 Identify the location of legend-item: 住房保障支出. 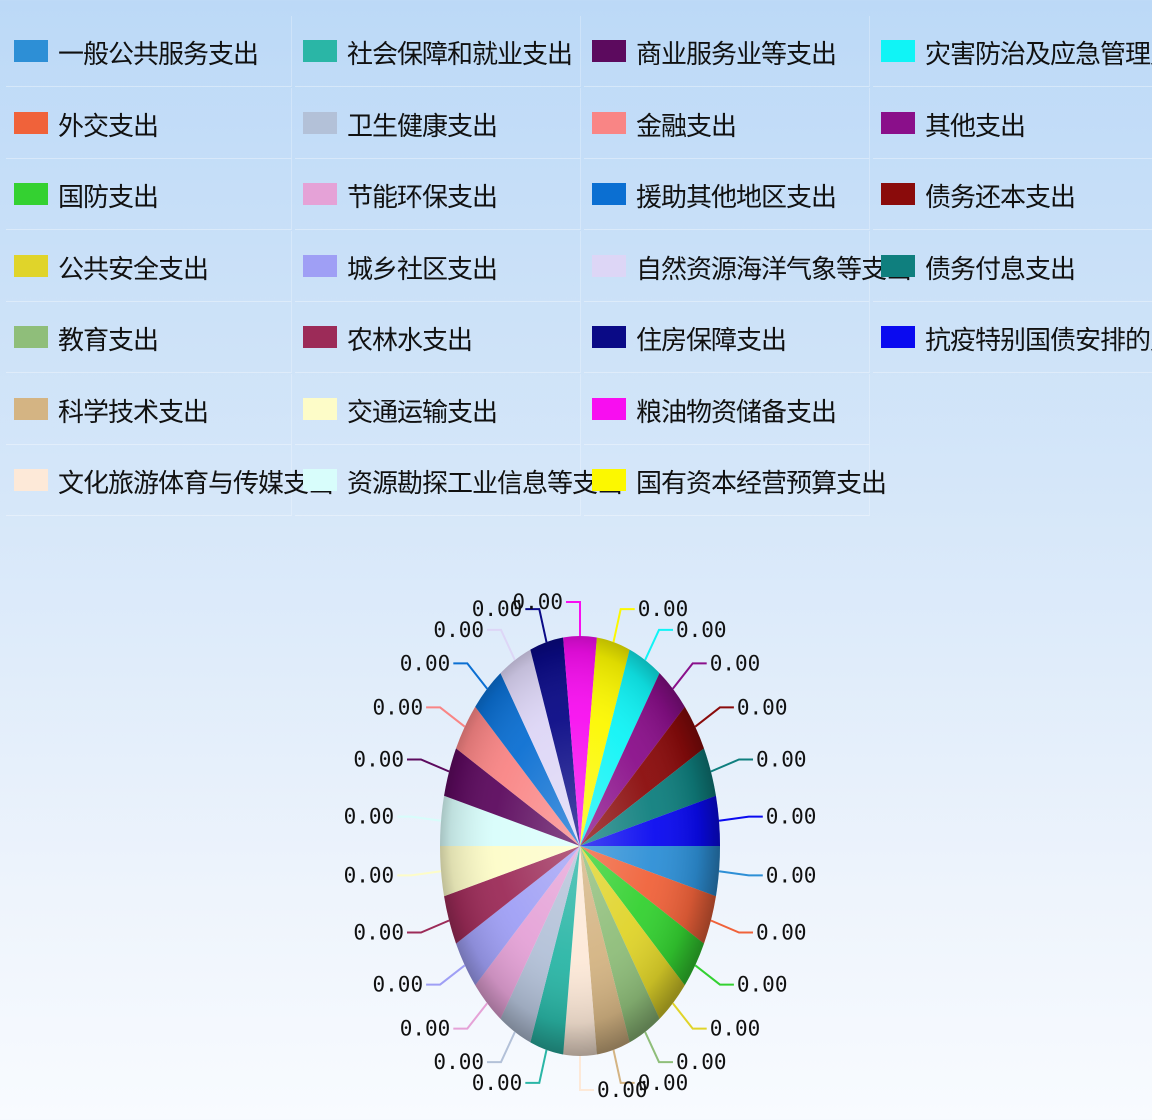
(727, 337).